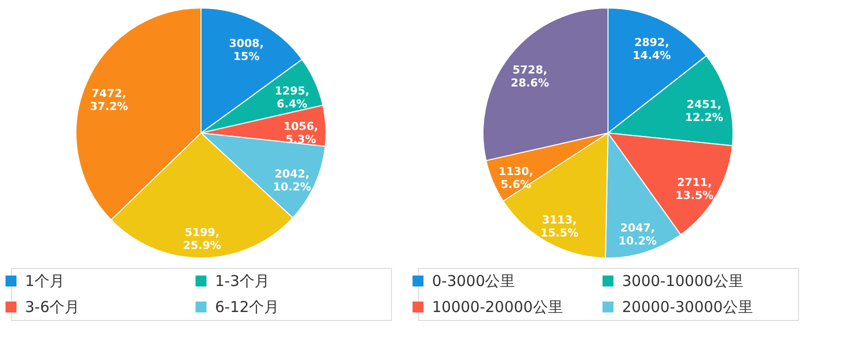 The width and height of the screenshot is (850, 360). I want to click on data-label: 2892, 14.4%, so click(651, 49).